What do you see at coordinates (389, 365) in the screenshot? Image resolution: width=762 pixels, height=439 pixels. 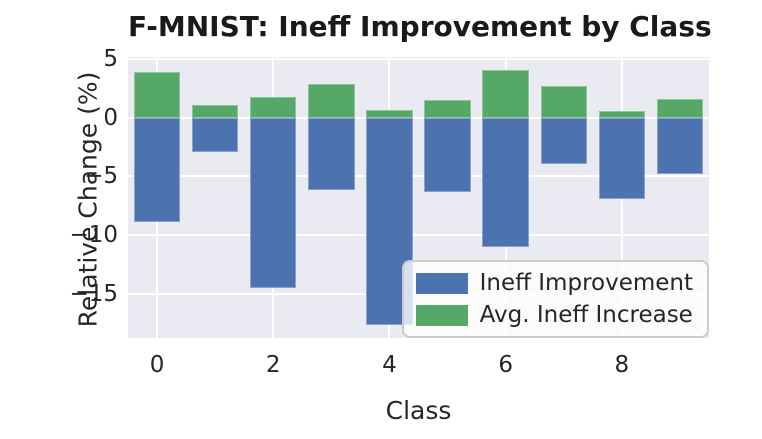 I see `x-tick-label: 4` at bounding box center [389, 365].